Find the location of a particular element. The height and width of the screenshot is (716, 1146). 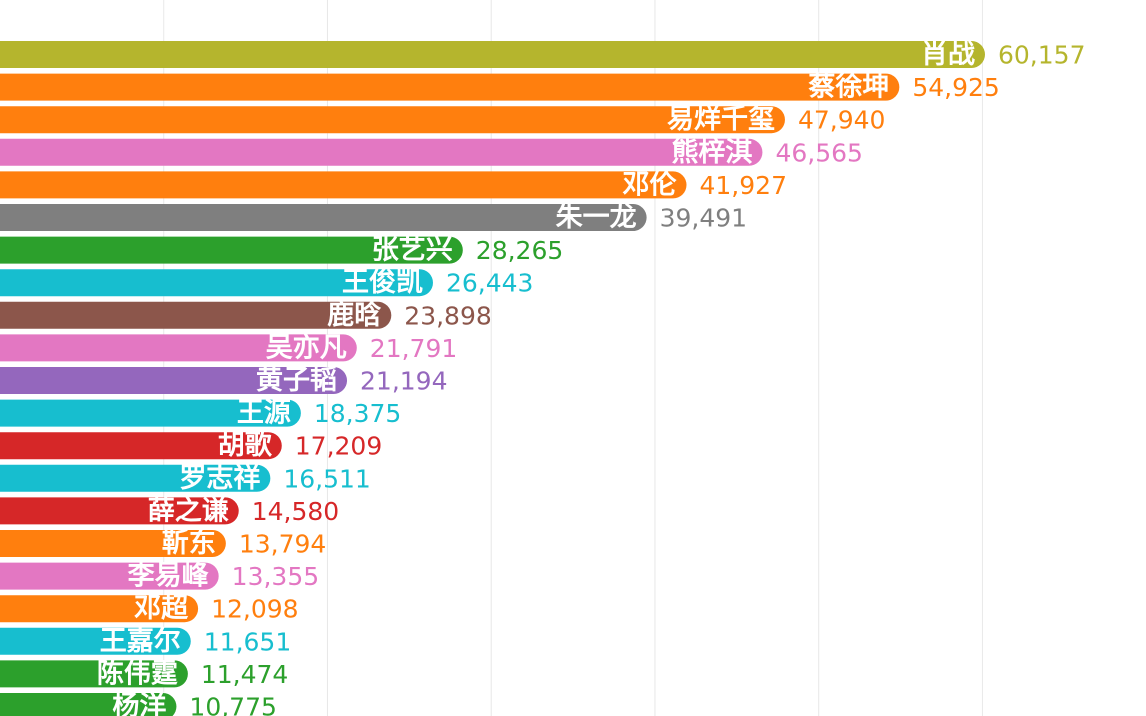

bar-value-label: 16,511 is located at coordinates (326, 478).